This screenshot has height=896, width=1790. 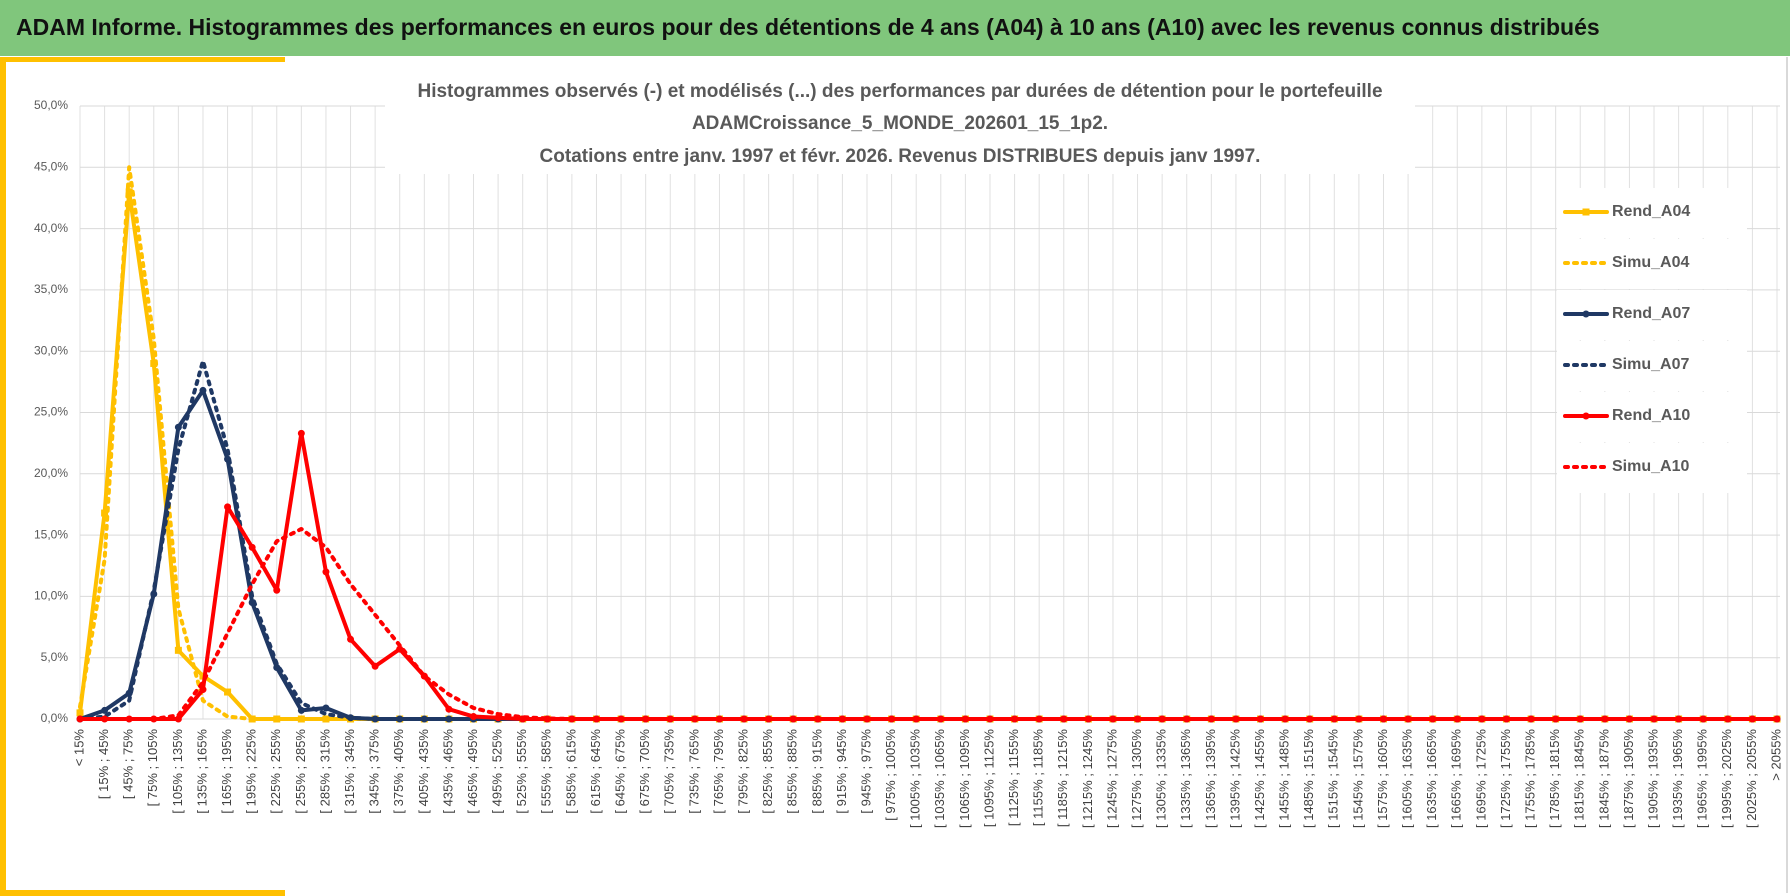 I want to click on x-tick-label: > 2055%, so click(x=1775, y=755).